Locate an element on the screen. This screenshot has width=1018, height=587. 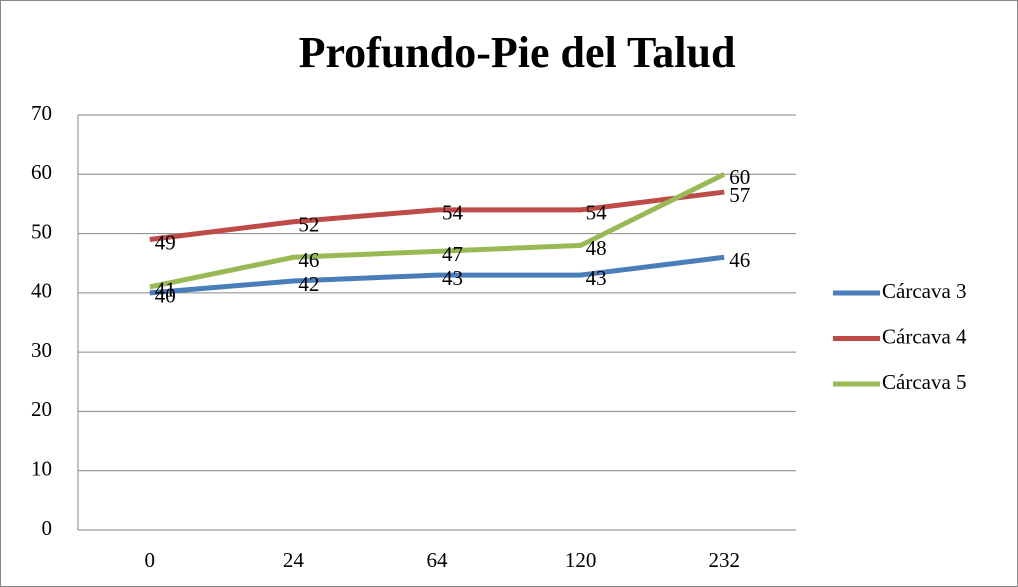
x-tick-label: 24 is located at coordinates (294, 560).